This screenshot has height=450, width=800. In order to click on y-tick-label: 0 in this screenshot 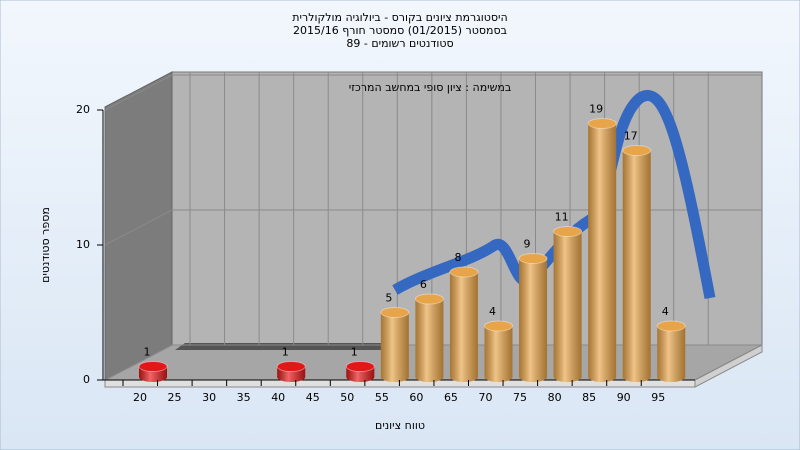, I will do `click(86, 379)`.